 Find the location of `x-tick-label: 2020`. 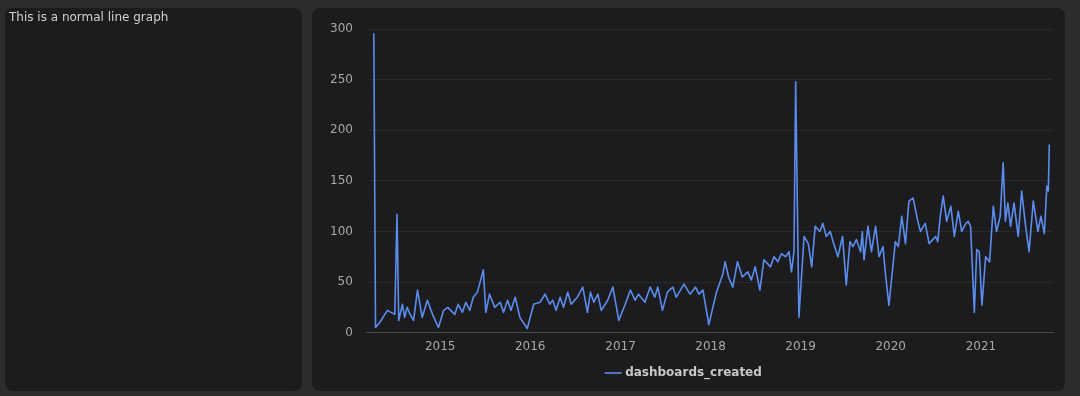

x-tick-label: 2020 is located at coordinates (890, 345).